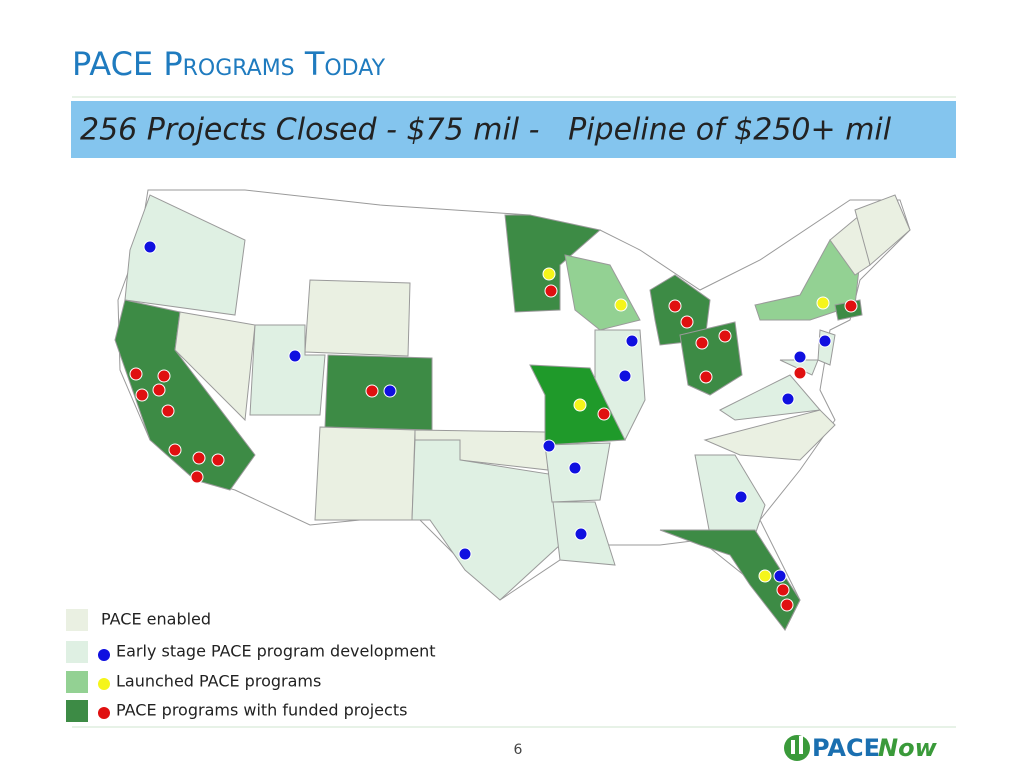 The width and height of the screenshot is (1024, 772). I want to click on state-nevada, so click(215, 366).